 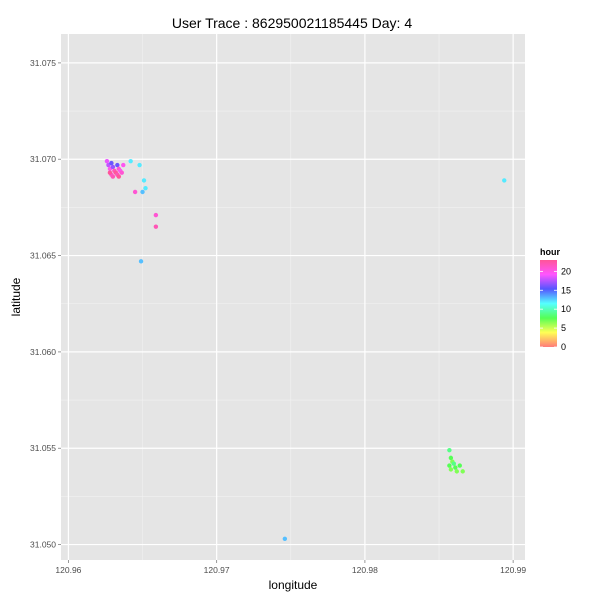 I want to click on y-tick-label: 31.055, so click(x=43, y=448).